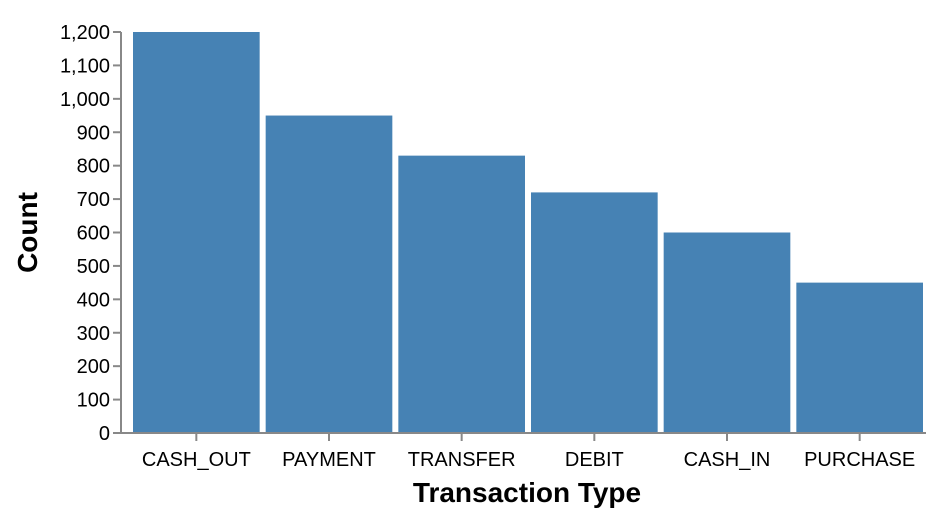 This screenshot has width=936, height=518. I want to click on bar-transfer, so click(461, 294).